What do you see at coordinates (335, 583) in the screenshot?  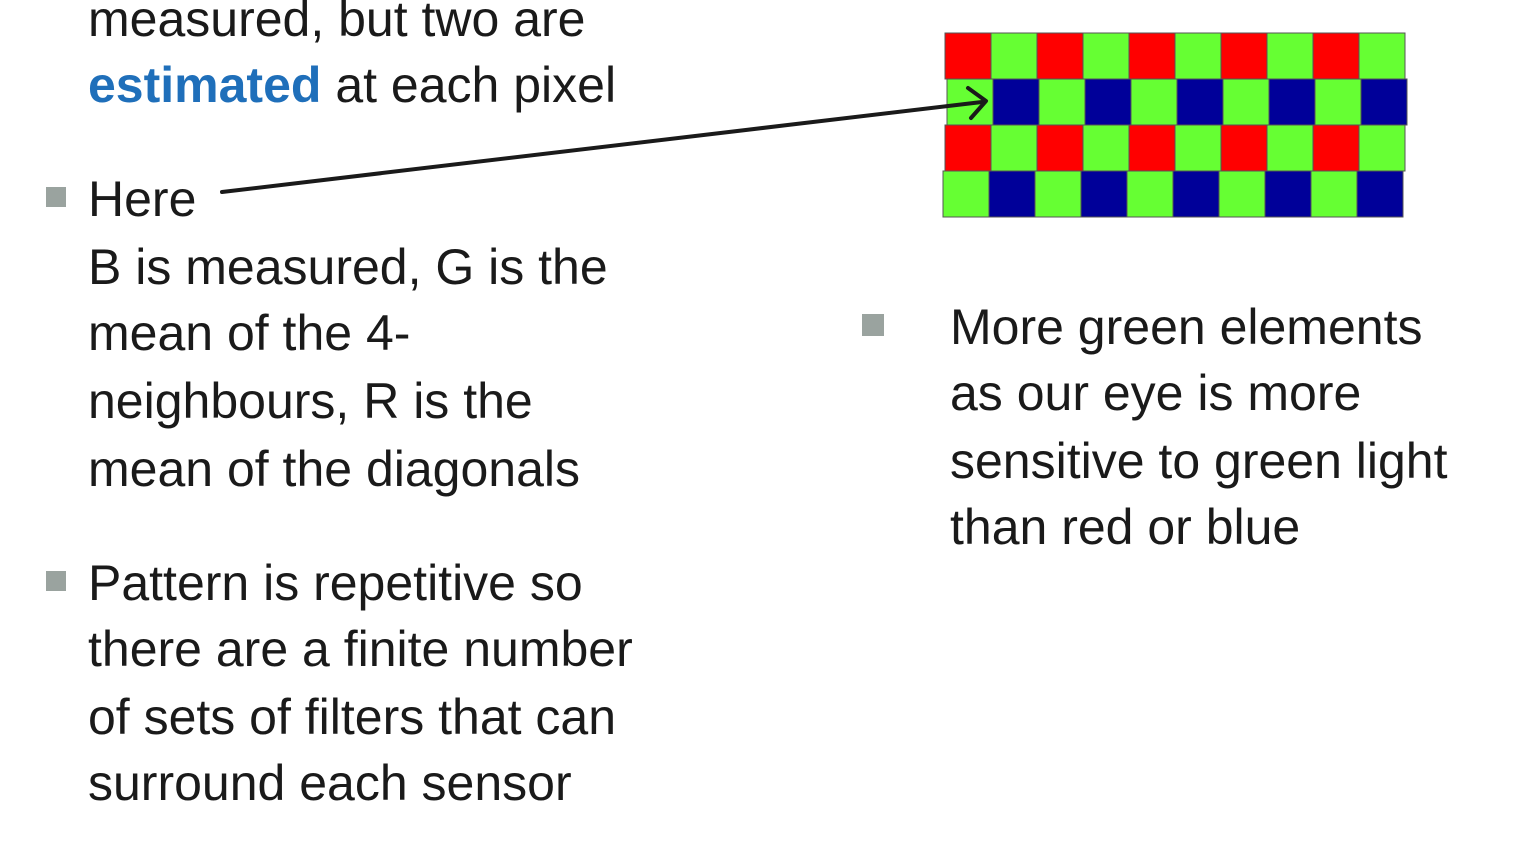 I see `pattern-text-line: Pattern is repetitive so` at bounding box center [335, 583].